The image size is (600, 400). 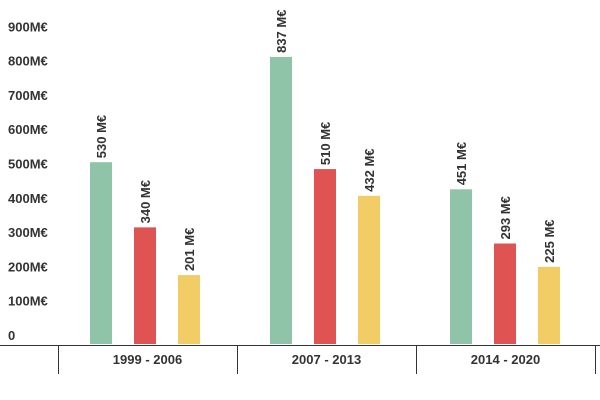 I want to click on data-label: 340 M€, so click(x=145, y=201).